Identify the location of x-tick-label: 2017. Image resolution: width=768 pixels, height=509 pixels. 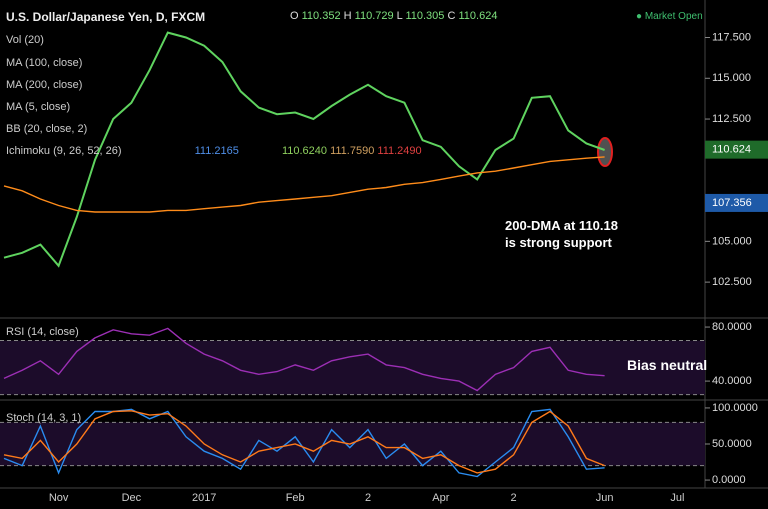
(204, 498).